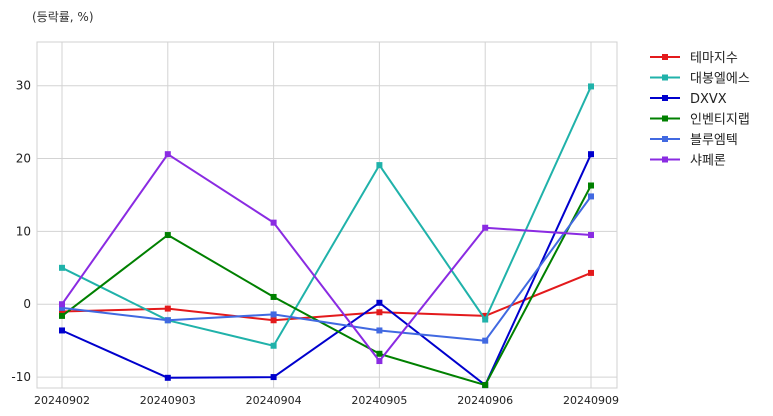 This screenshot has width=773, height=416. Describe the element at coordinates (23, 86) in the screenshot. I see `y-tick-label: 30` at that location.